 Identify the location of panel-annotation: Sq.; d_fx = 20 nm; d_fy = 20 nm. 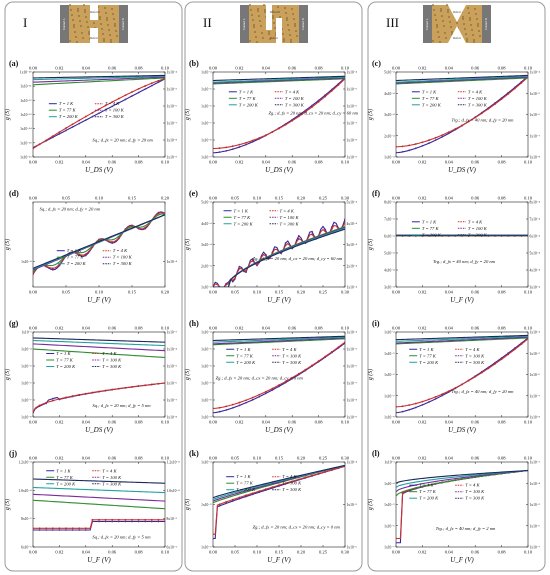
(122, 140).